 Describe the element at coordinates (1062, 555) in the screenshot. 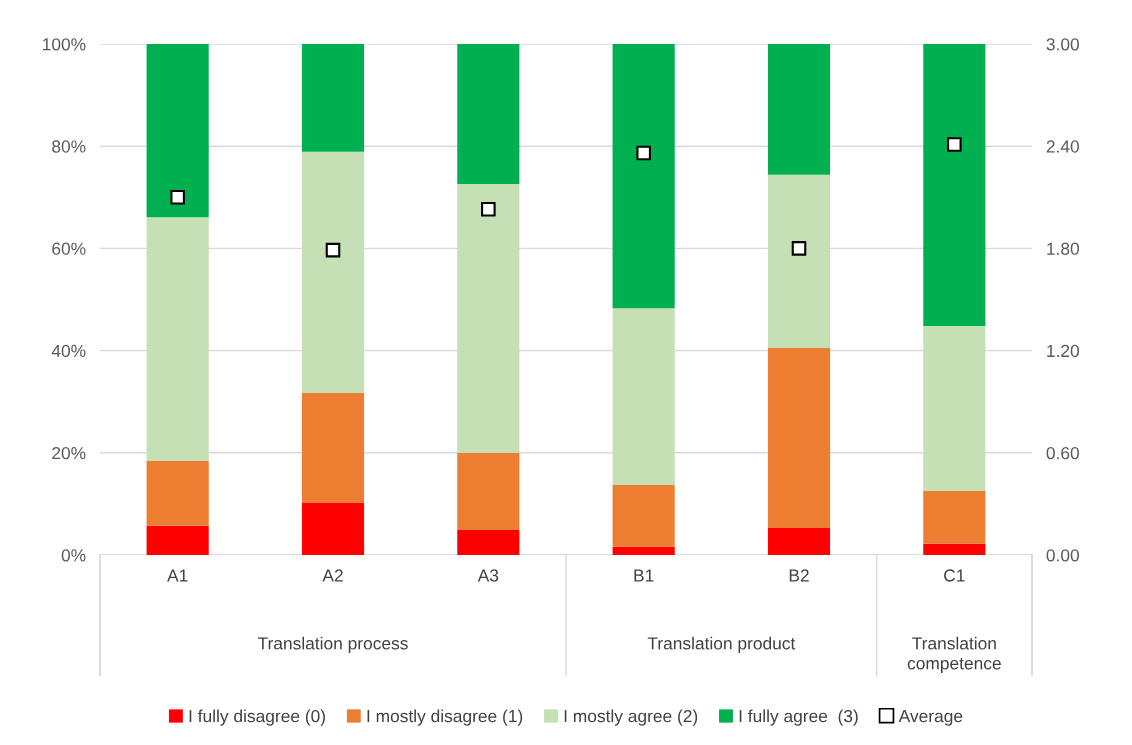

I see `y2-tick-label: 0.00` at that location.